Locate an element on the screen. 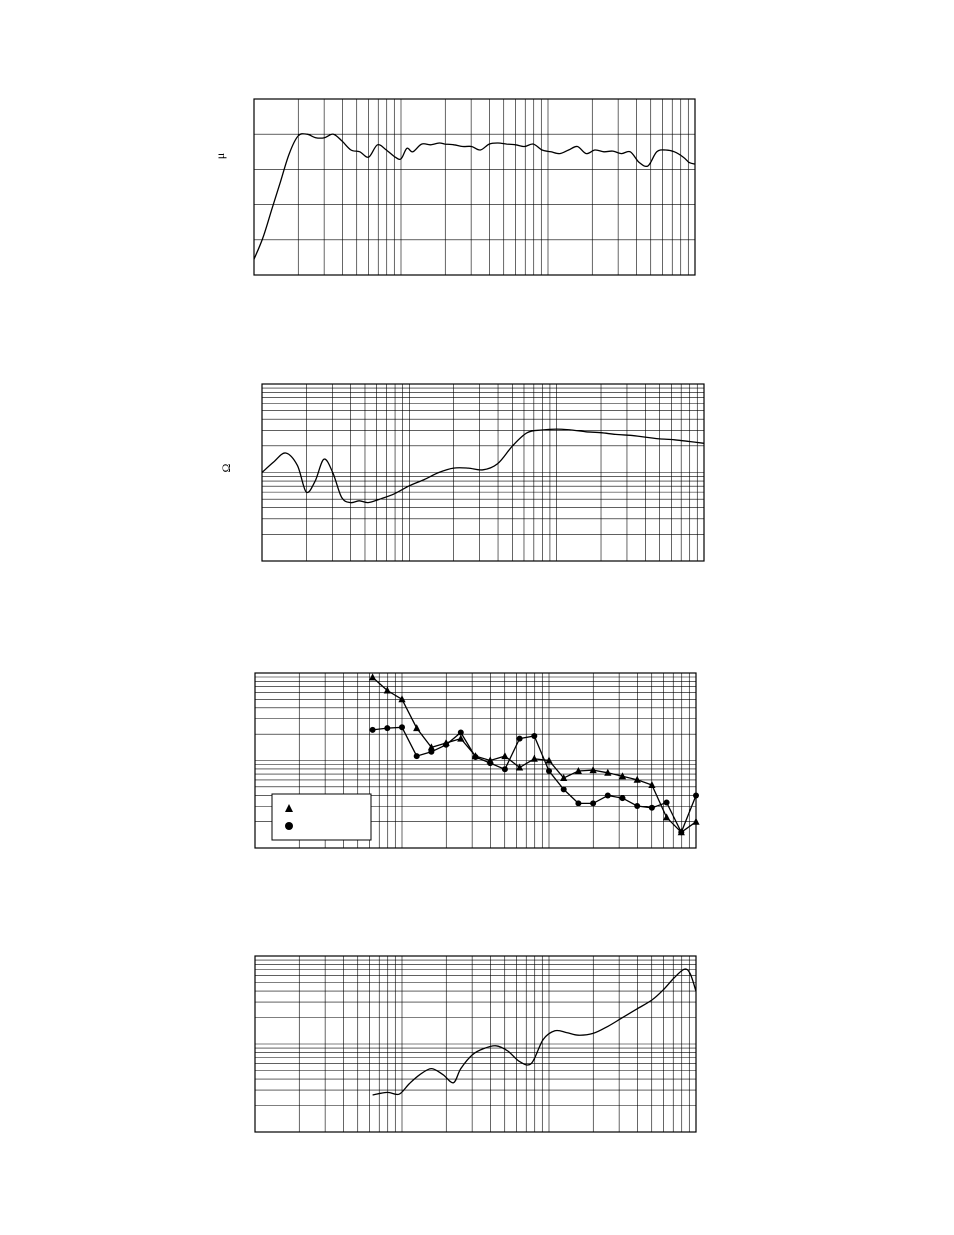  chart-impedance: Ω is located at coordinates (462, 472).